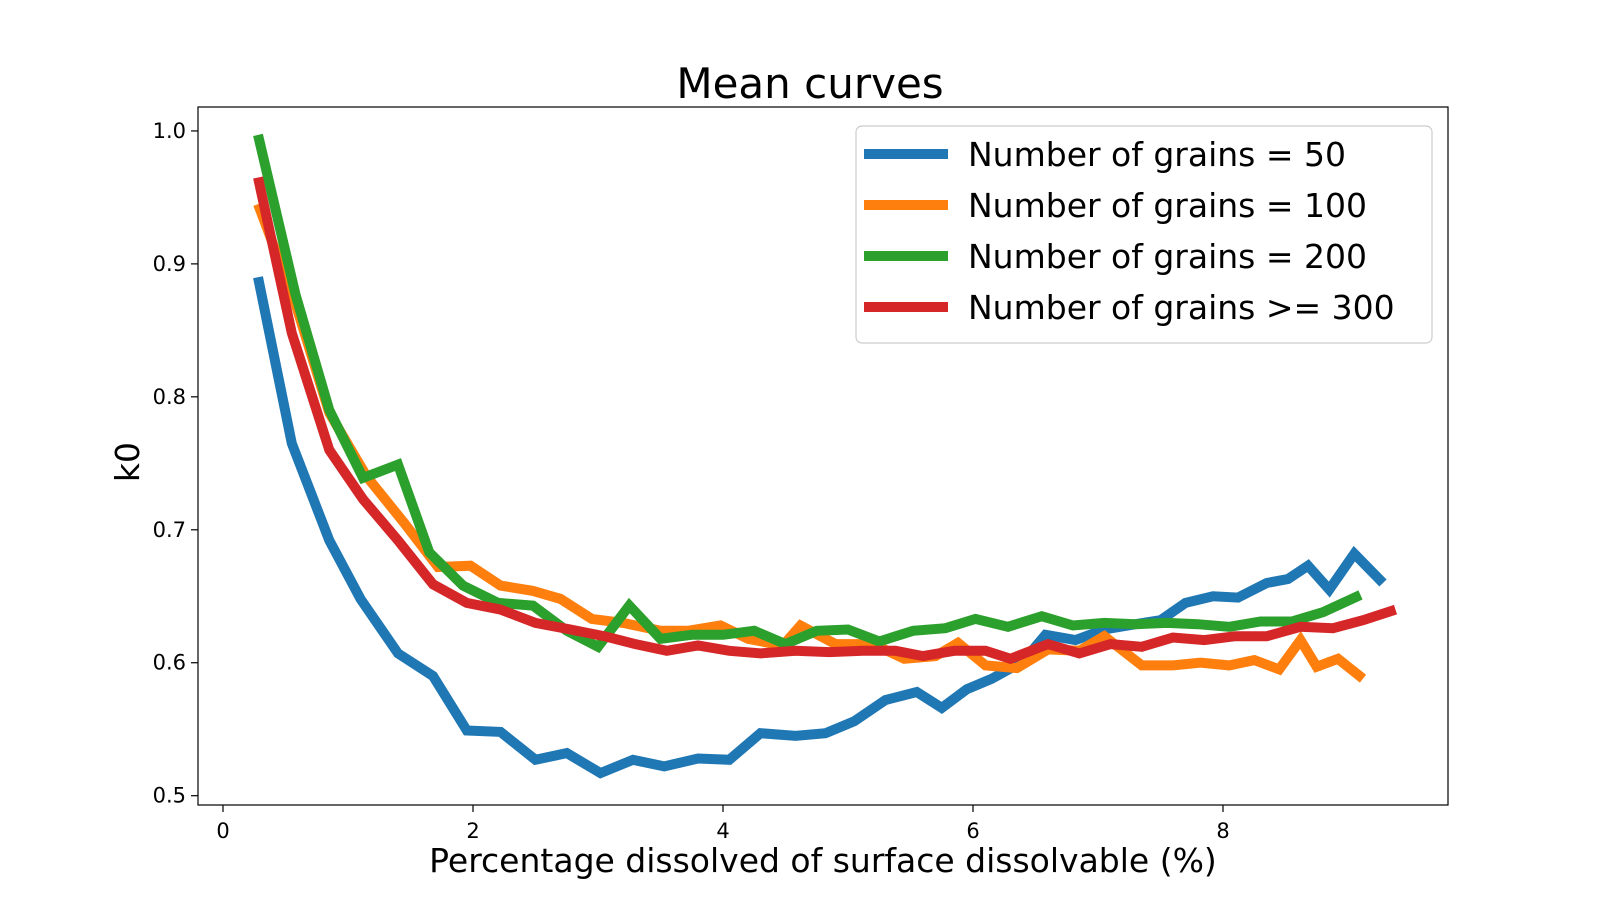  Describe the element at coordinates (472, 831) in the screenshot. I see `x-tick-label: 2` at that location.